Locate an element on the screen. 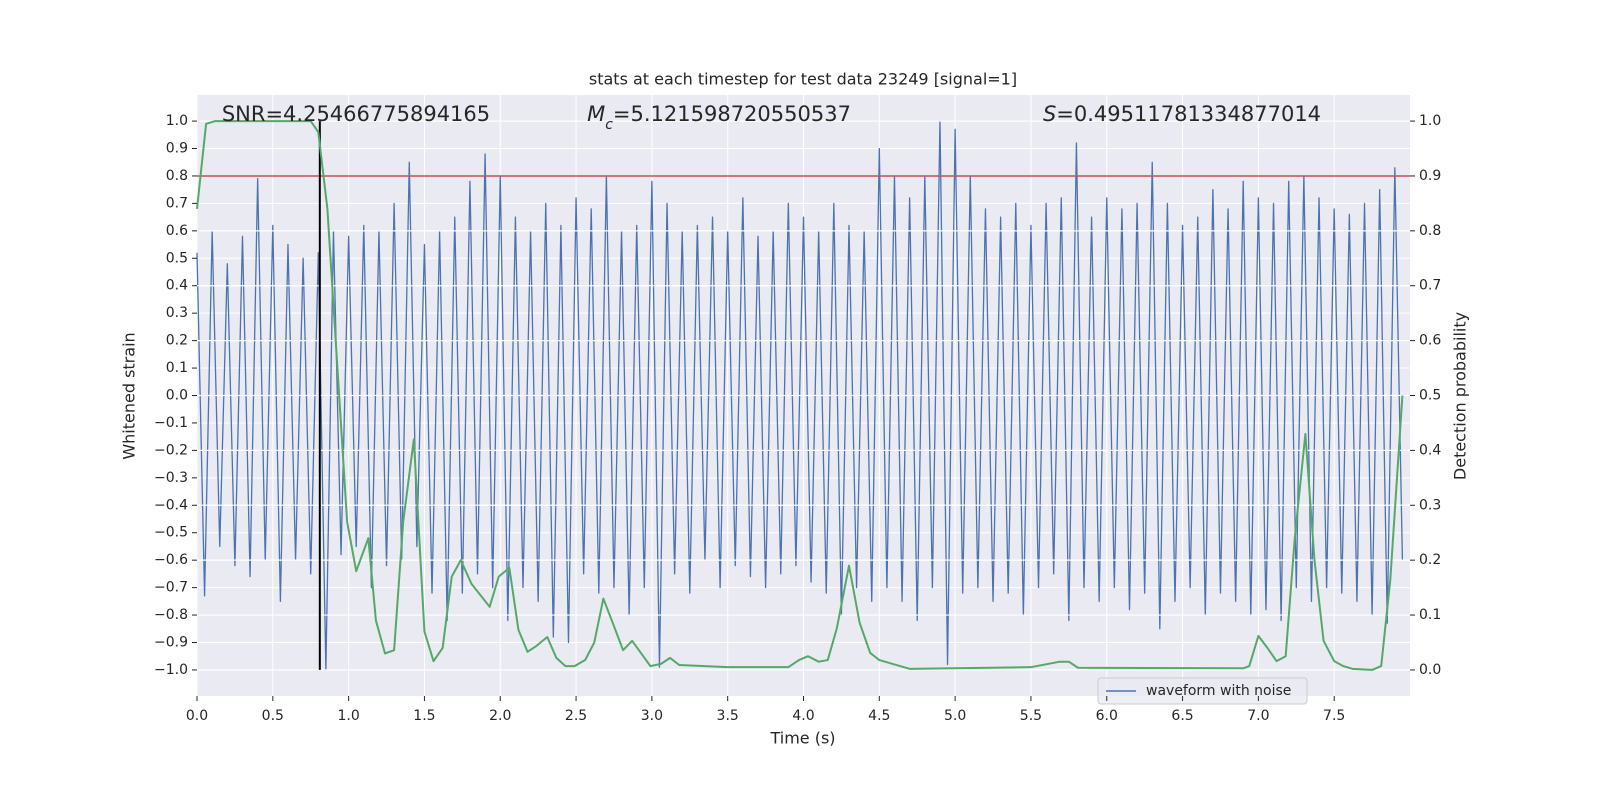  y2-tick-label: 0.3 is located at coordinates (1430, 505).